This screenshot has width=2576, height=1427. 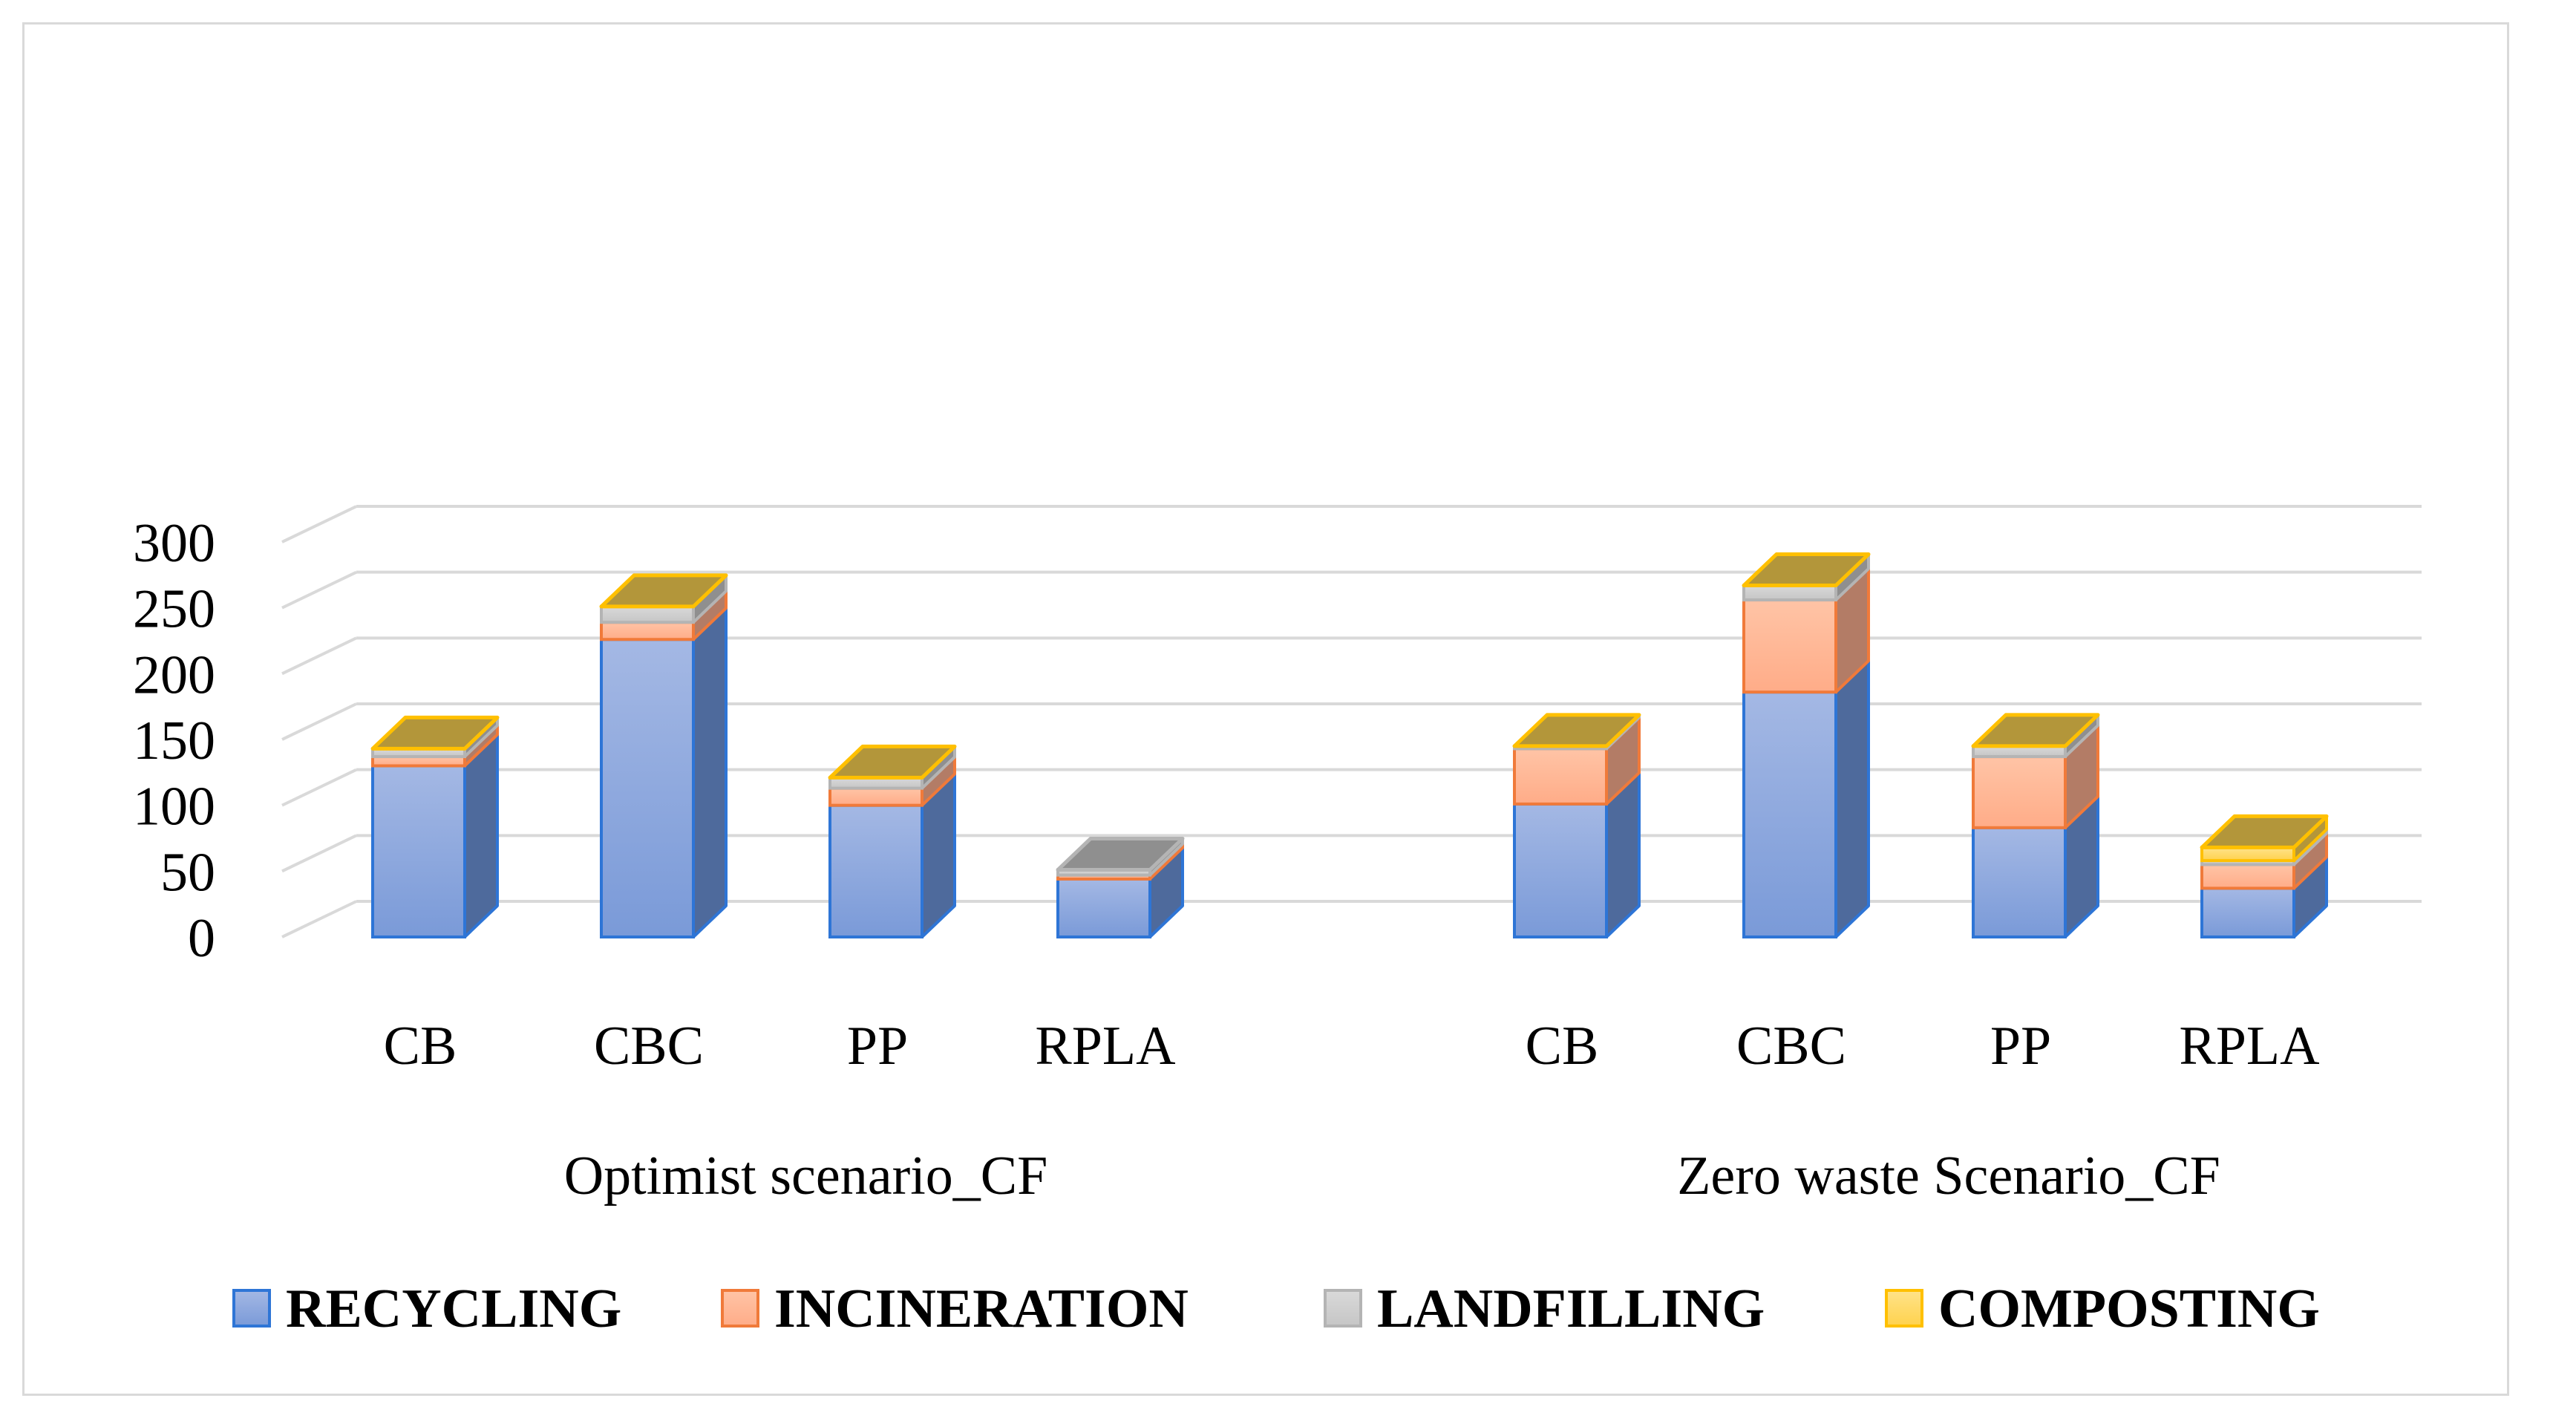 I want to click on bar-0-cb-recycling, so click(x=435, y=835).